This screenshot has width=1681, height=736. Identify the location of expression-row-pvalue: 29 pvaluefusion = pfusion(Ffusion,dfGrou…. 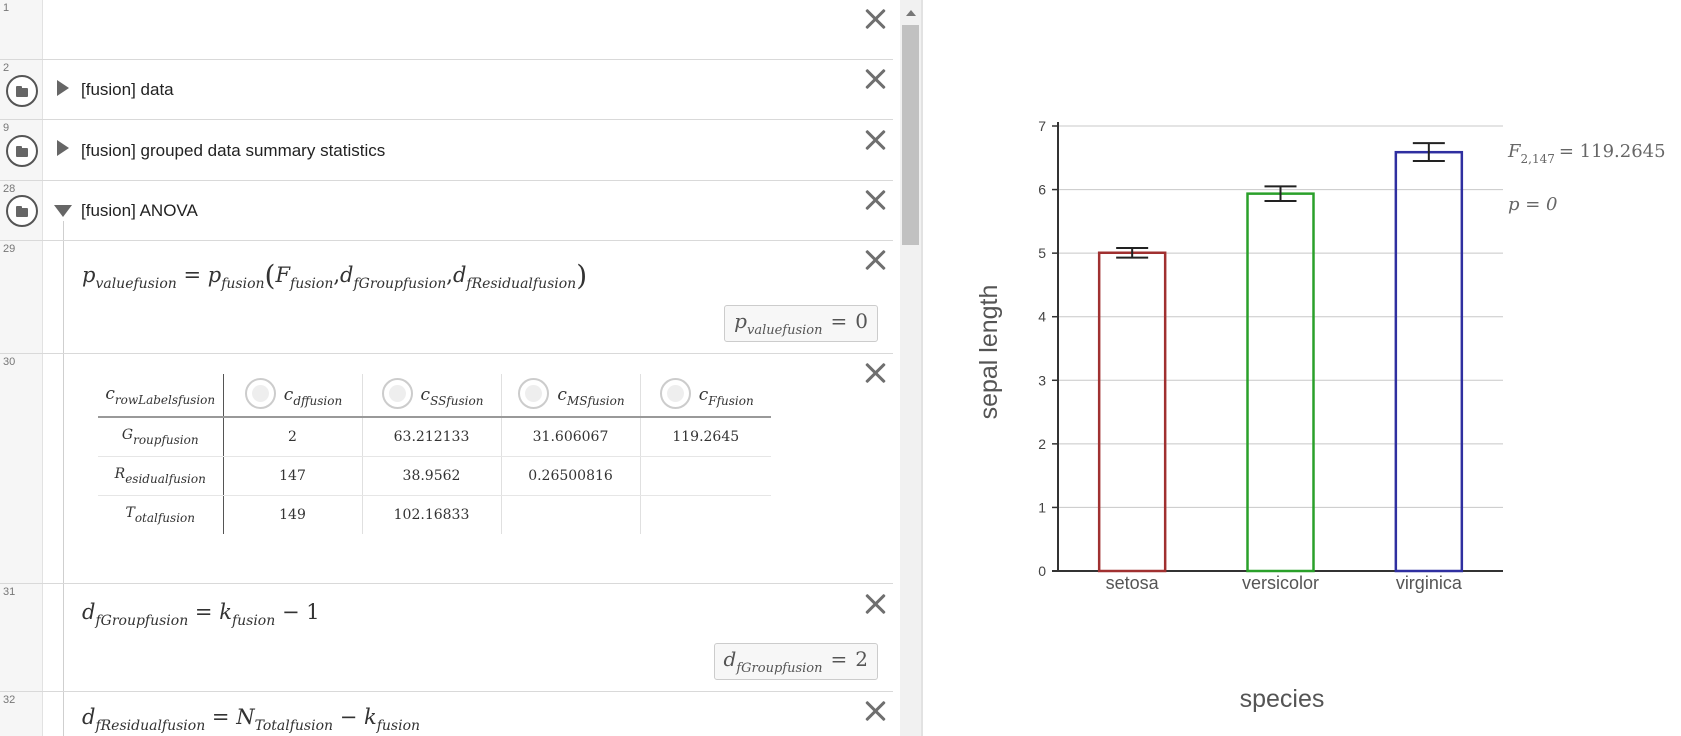
(446, 297).